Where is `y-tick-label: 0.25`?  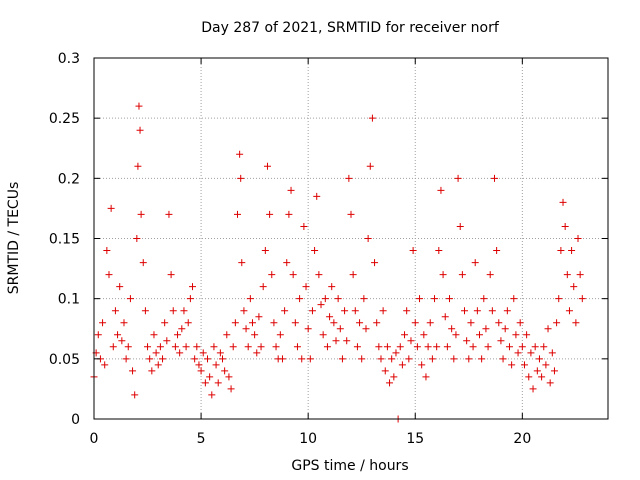
y-tick-label: 0.25 is located at coordinates (64, 119).